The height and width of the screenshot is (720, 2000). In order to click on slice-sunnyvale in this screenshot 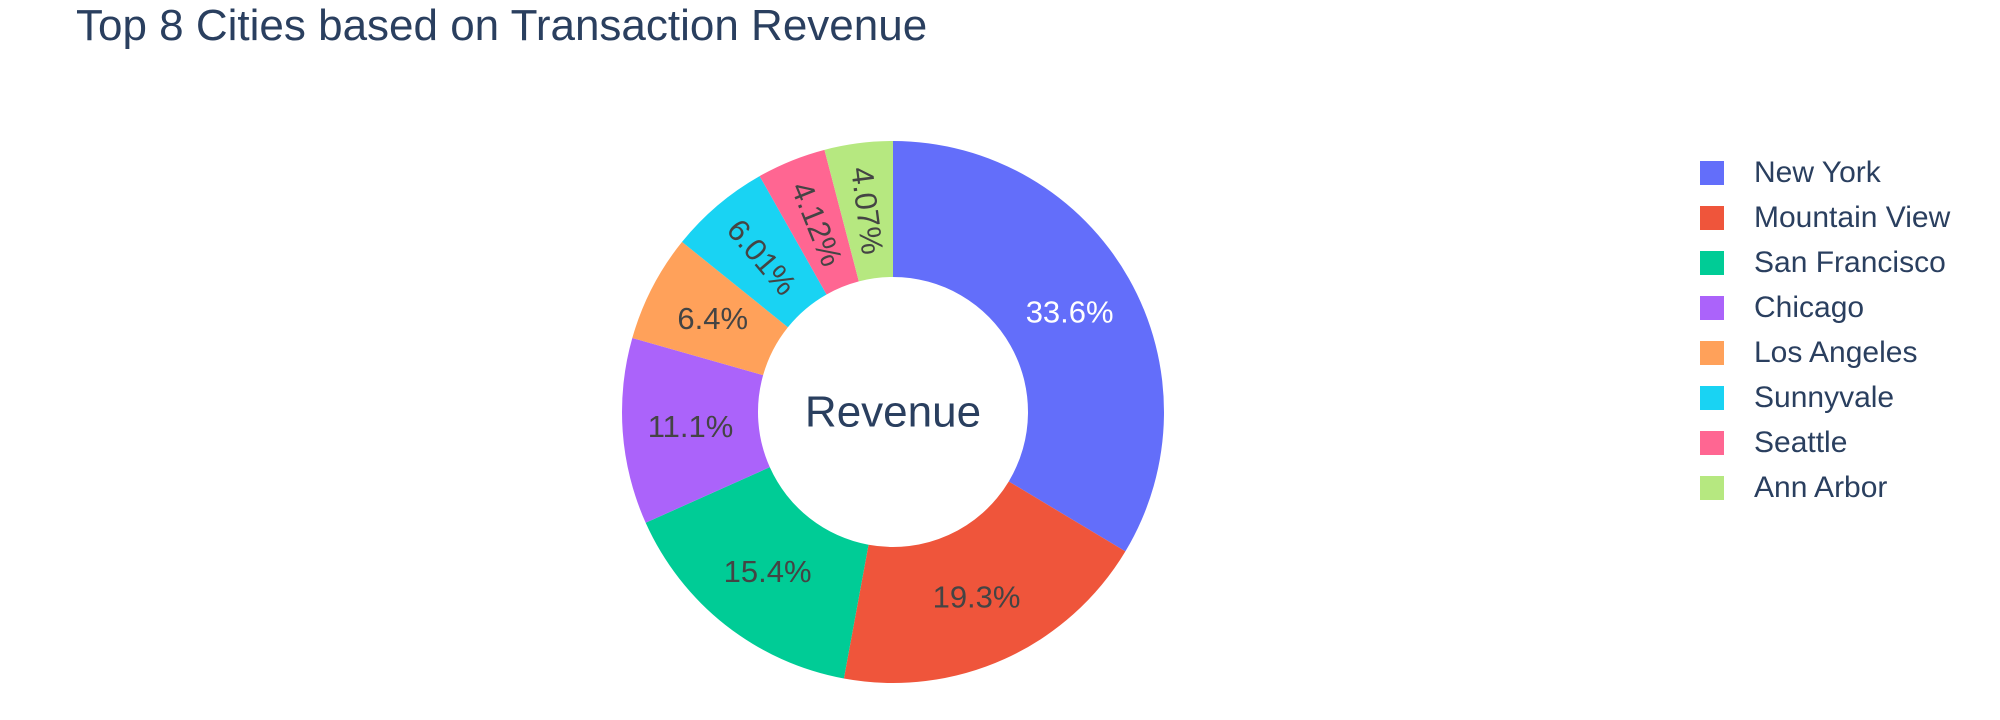, I will do `click(754, 252)`.